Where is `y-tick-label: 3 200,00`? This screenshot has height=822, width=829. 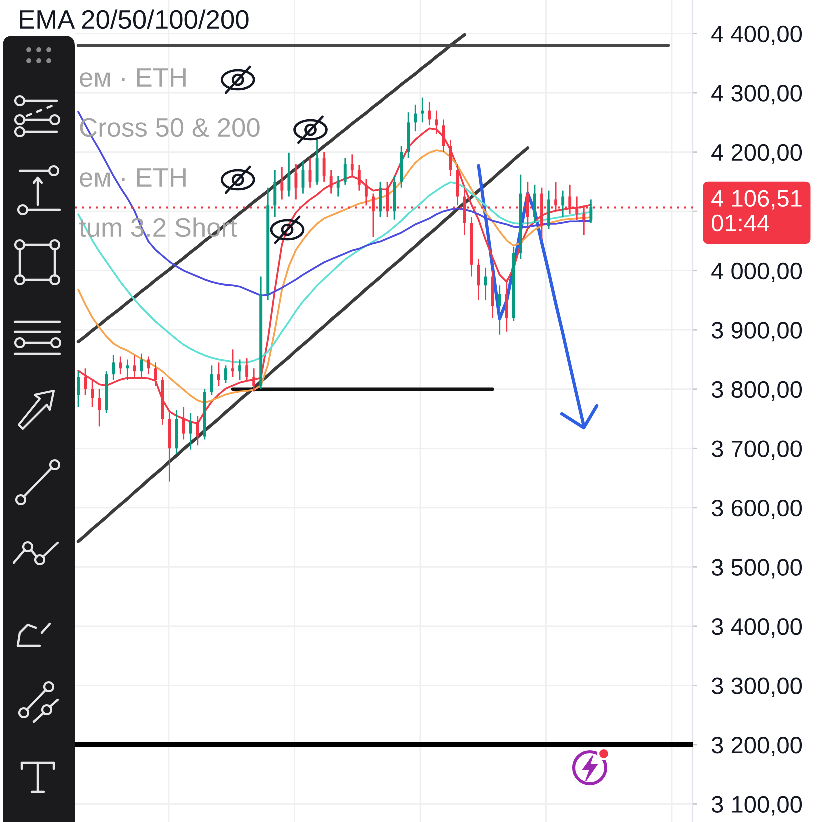
y-tick-label: 3 200,00 is located at coordinates (757, 747).